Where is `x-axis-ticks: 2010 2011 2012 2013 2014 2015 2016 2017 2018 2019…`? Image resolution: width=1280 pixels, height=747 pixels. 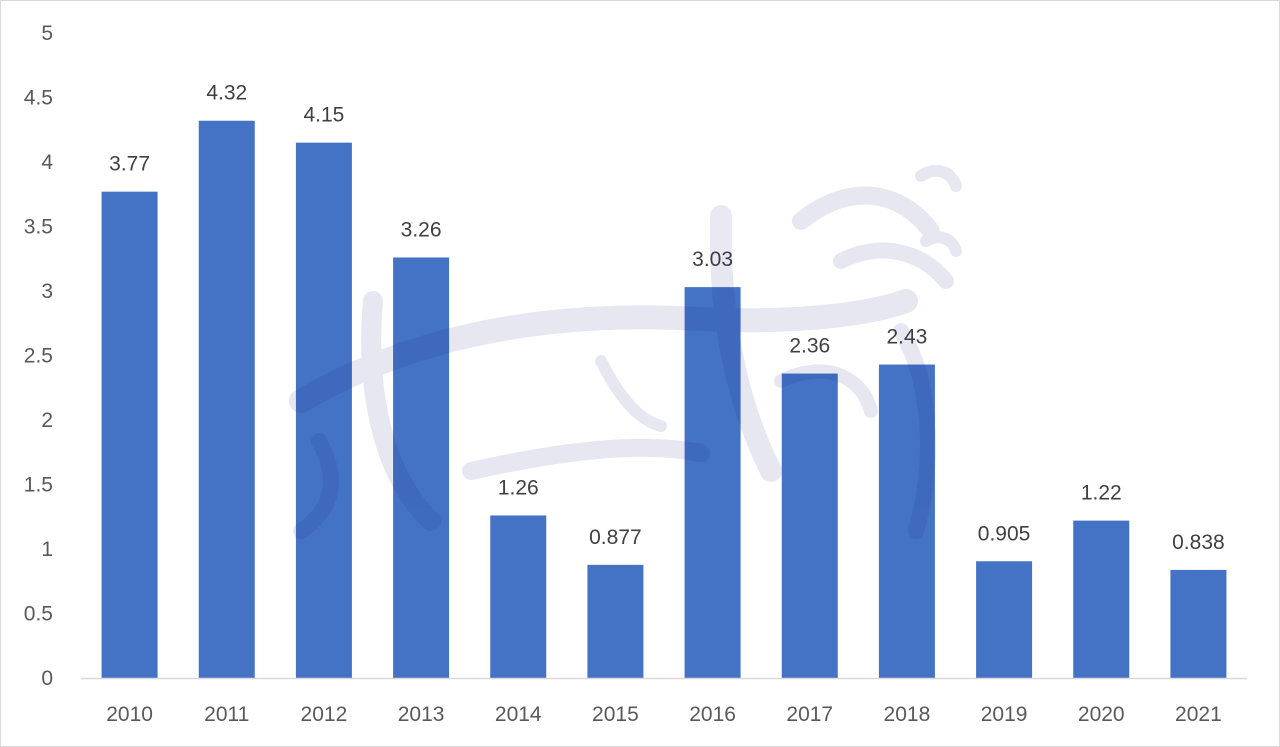 x-axis-ticks: 2010 2011 2012 2013 2014 2015 2016 2017 2018 2019… is located at coordinates (664, 714).